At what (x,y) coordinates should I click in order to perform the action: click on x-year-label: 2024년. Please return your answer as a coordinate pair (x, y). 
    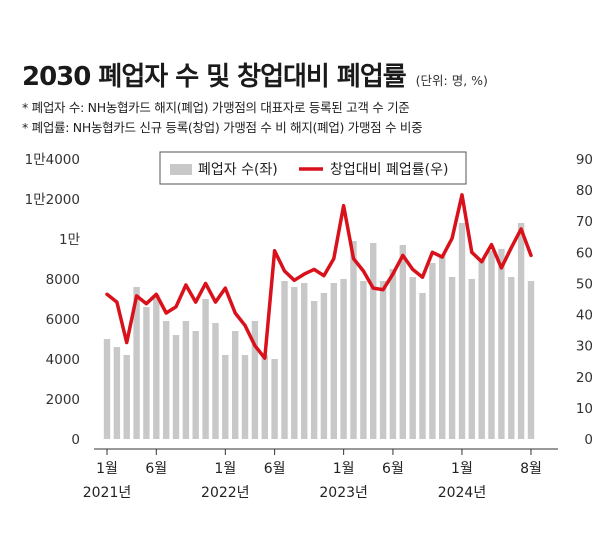
    Looking at the image, I should click on (462, 493).